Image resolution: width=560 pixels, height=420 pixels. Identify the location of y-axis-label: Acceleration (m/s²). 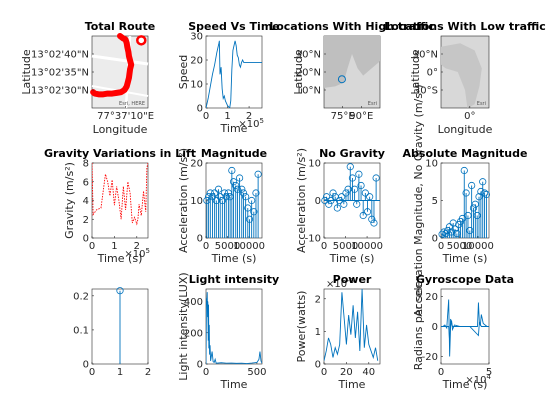
(183, 200).